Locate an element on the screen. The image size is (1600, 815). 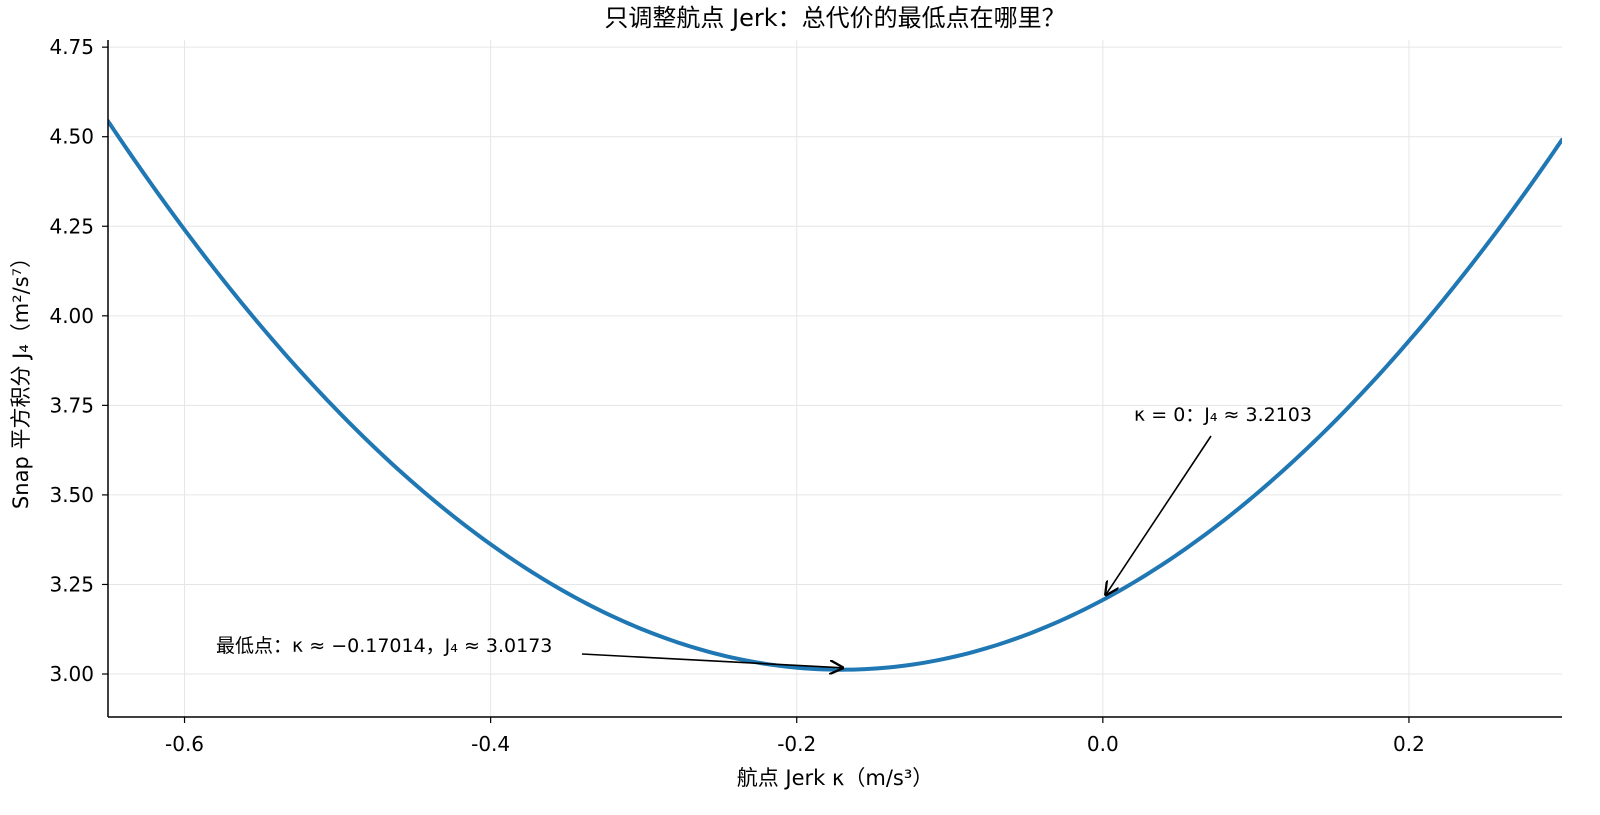
x-axis-label: 航点 Jerk κ（m/s³） is located at coordinates (835, 778).